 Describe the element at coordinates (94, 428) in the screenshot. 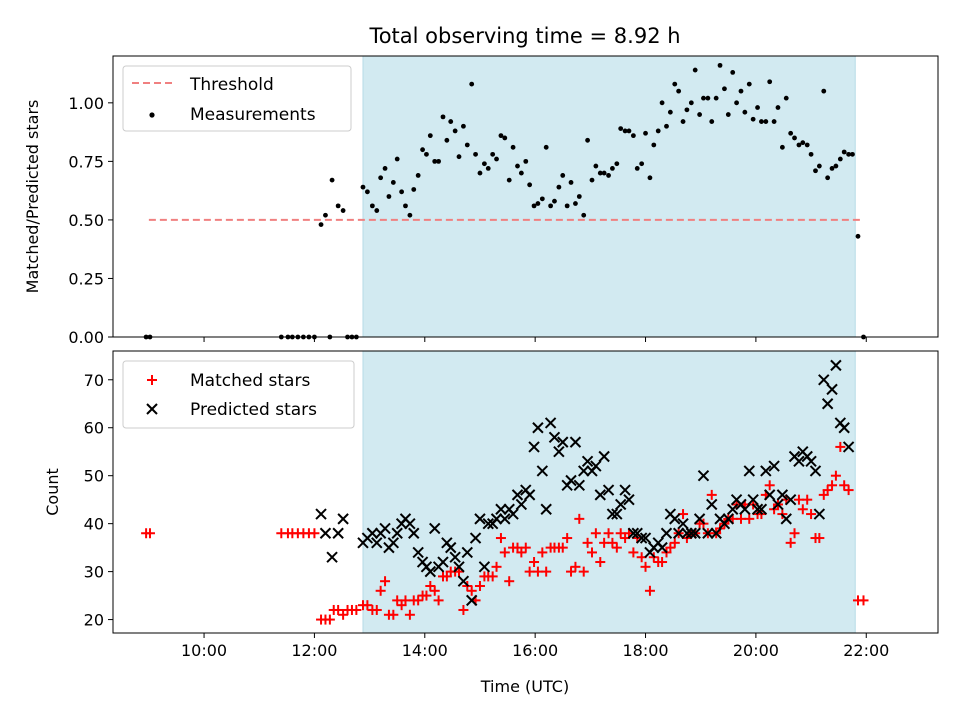

I see `bot-y-tick-label: 60` at that location.